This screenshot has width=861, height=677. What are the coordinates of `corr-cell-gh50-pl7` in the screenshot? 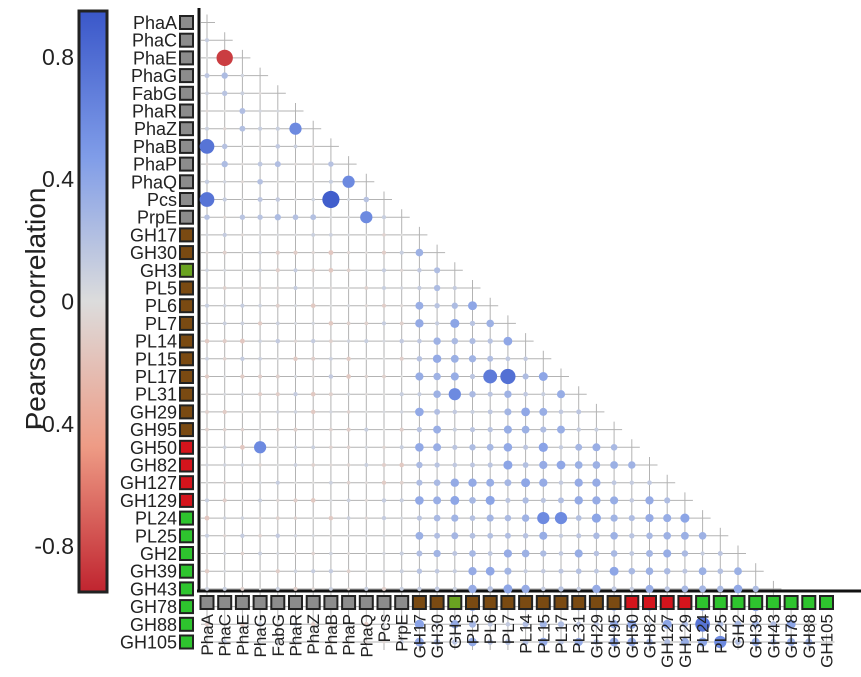 It's located at (508, 447).